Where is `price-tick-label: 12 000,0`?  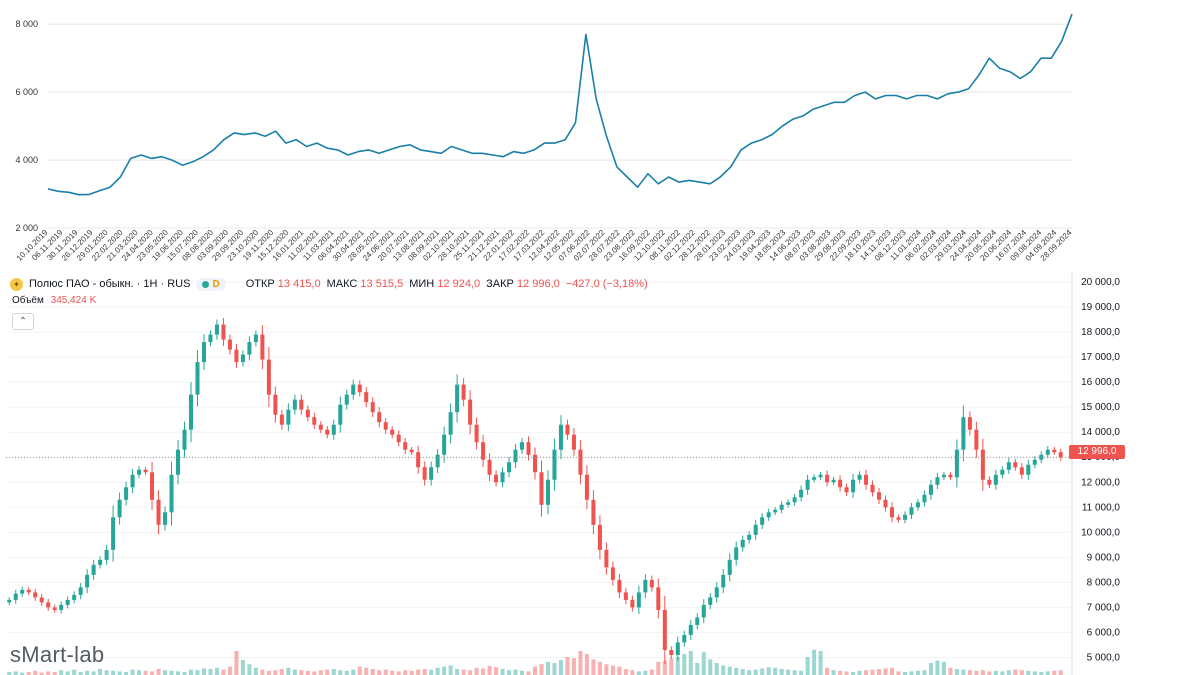 price-tick-label: 12 000,0 is located at coordinates (1100, 482).